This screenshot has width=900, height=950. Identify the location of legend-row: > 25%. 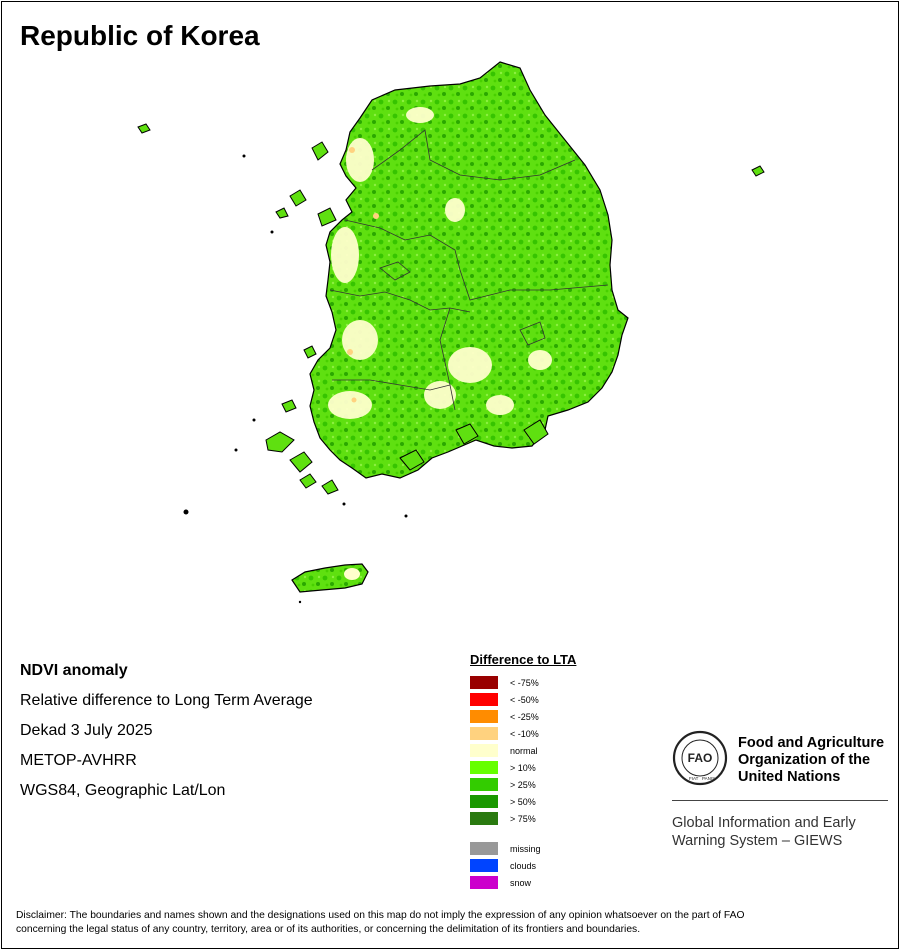
(523, 784).